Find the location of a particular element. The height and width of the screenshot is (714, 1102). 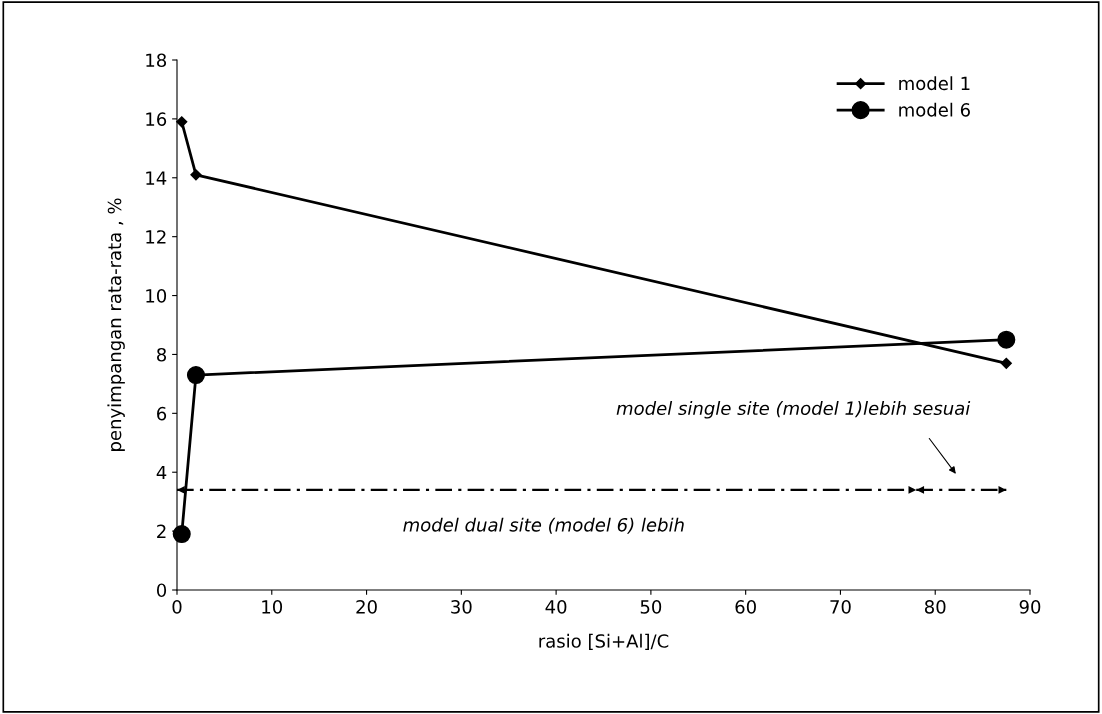

y-tick-label: 18 is located at coordinates (156, 60).